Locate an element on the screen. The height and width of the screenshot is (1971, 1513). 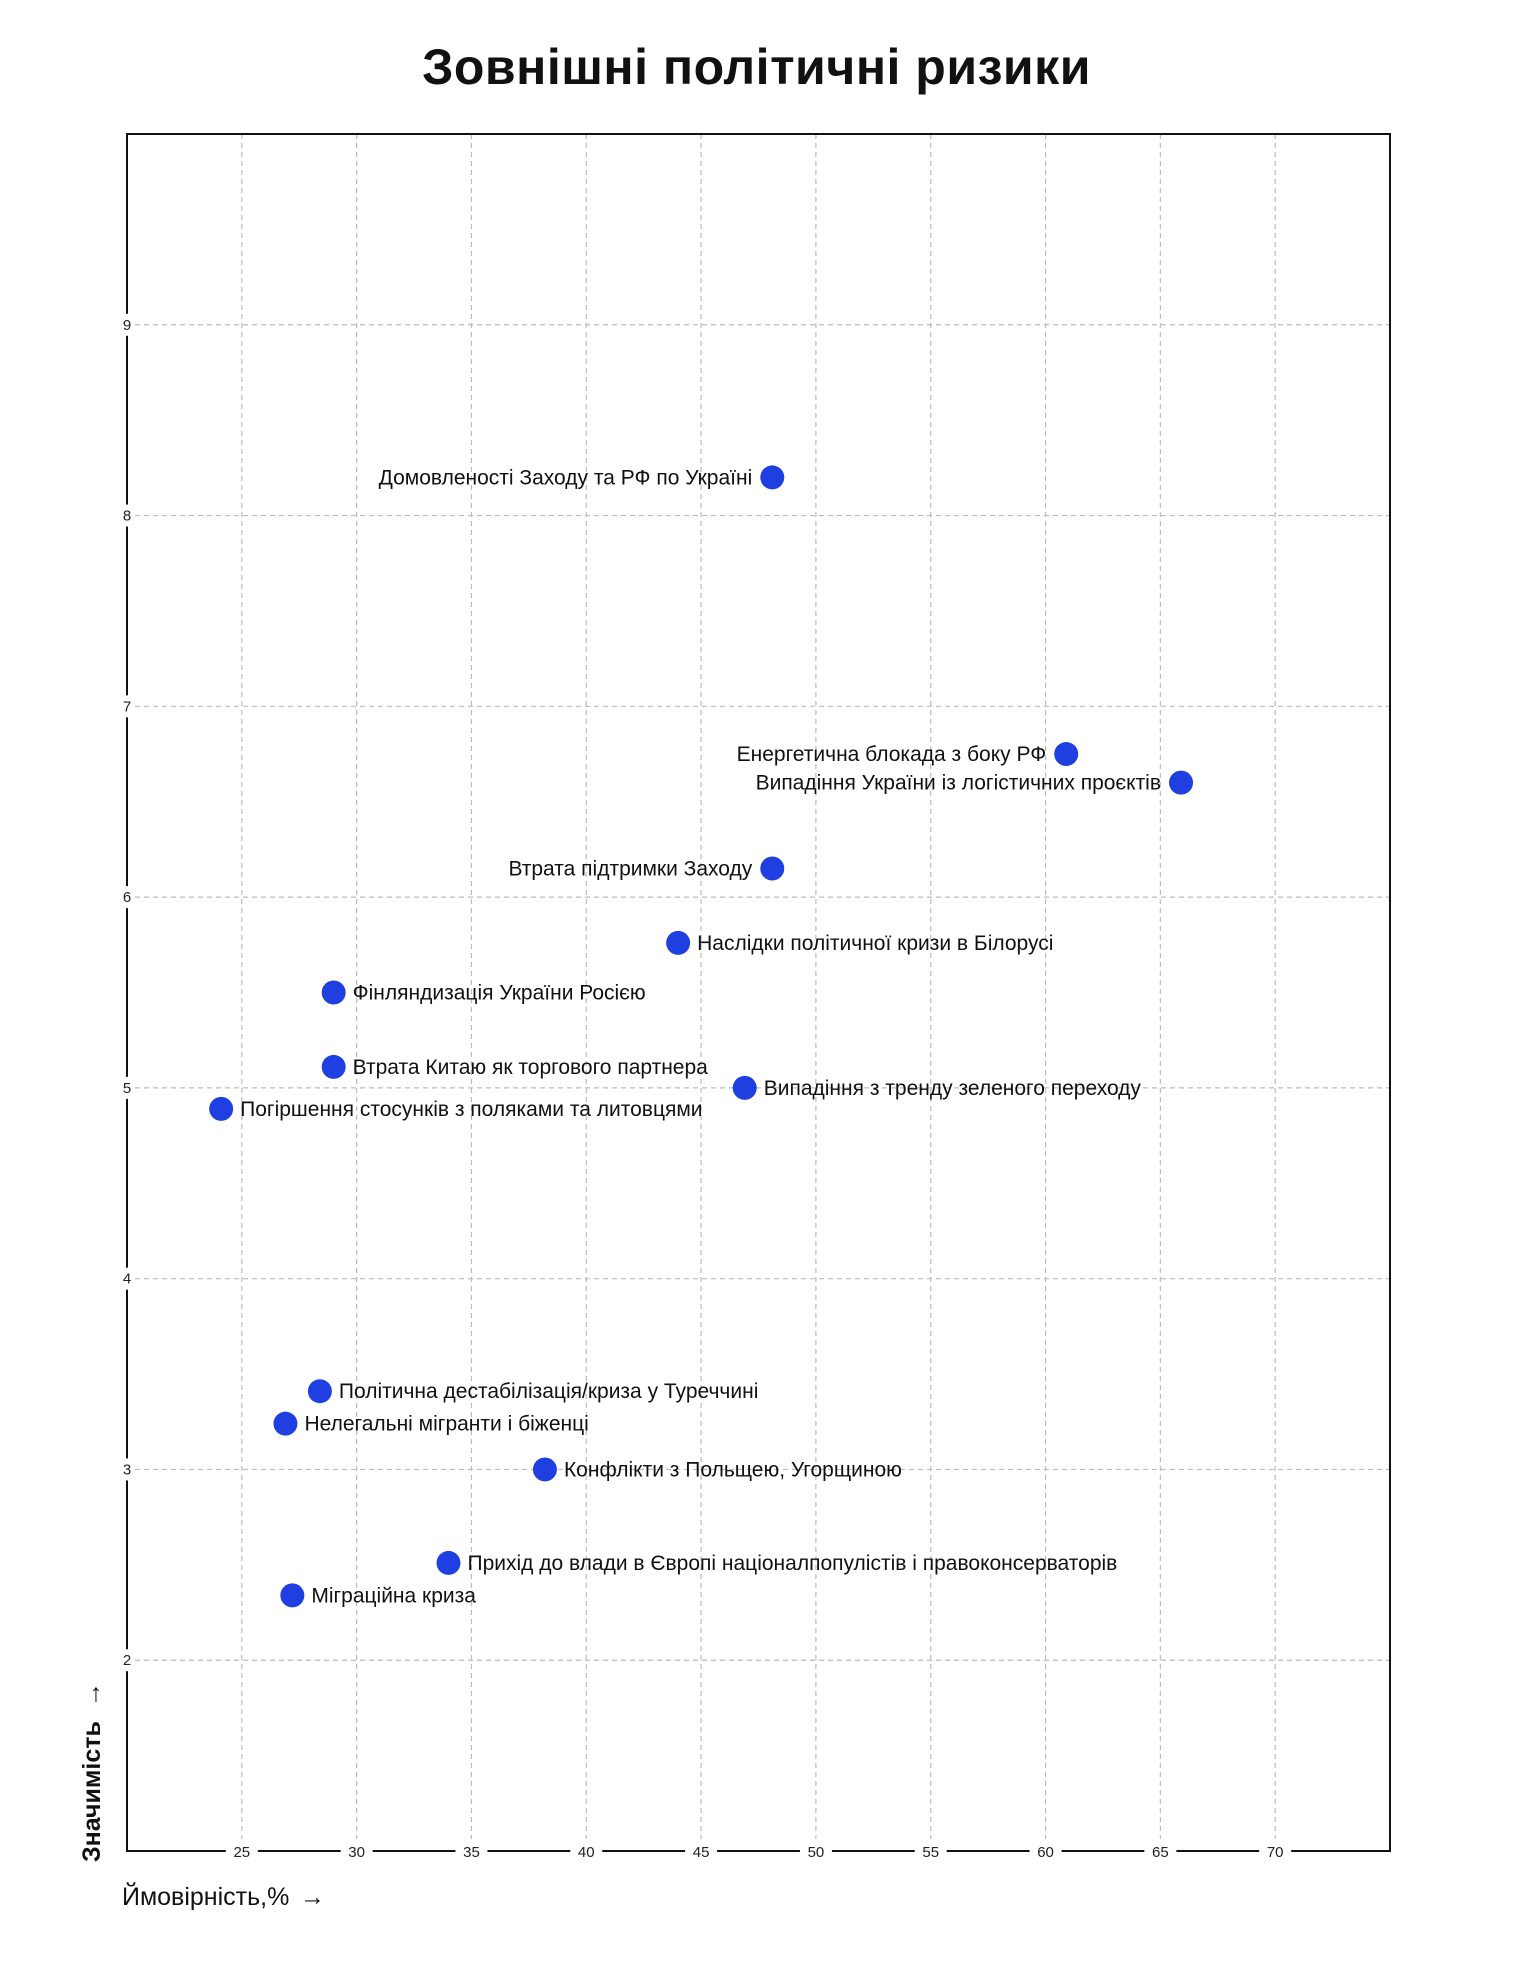
point-label: Енергетична блокада з боку РФ is located at coordinates (892, 754).